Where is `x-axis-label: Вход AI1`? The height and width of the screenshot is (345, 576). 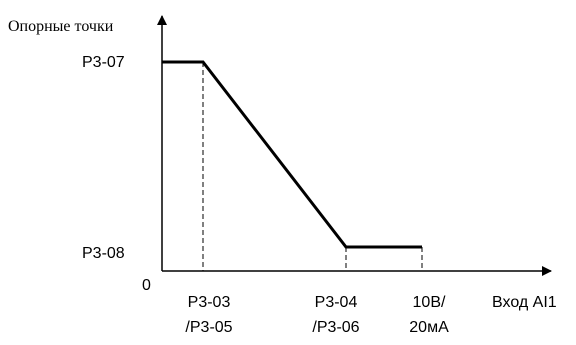 x-axis-label: Вход AI1 is located at coordinates (524, 302).